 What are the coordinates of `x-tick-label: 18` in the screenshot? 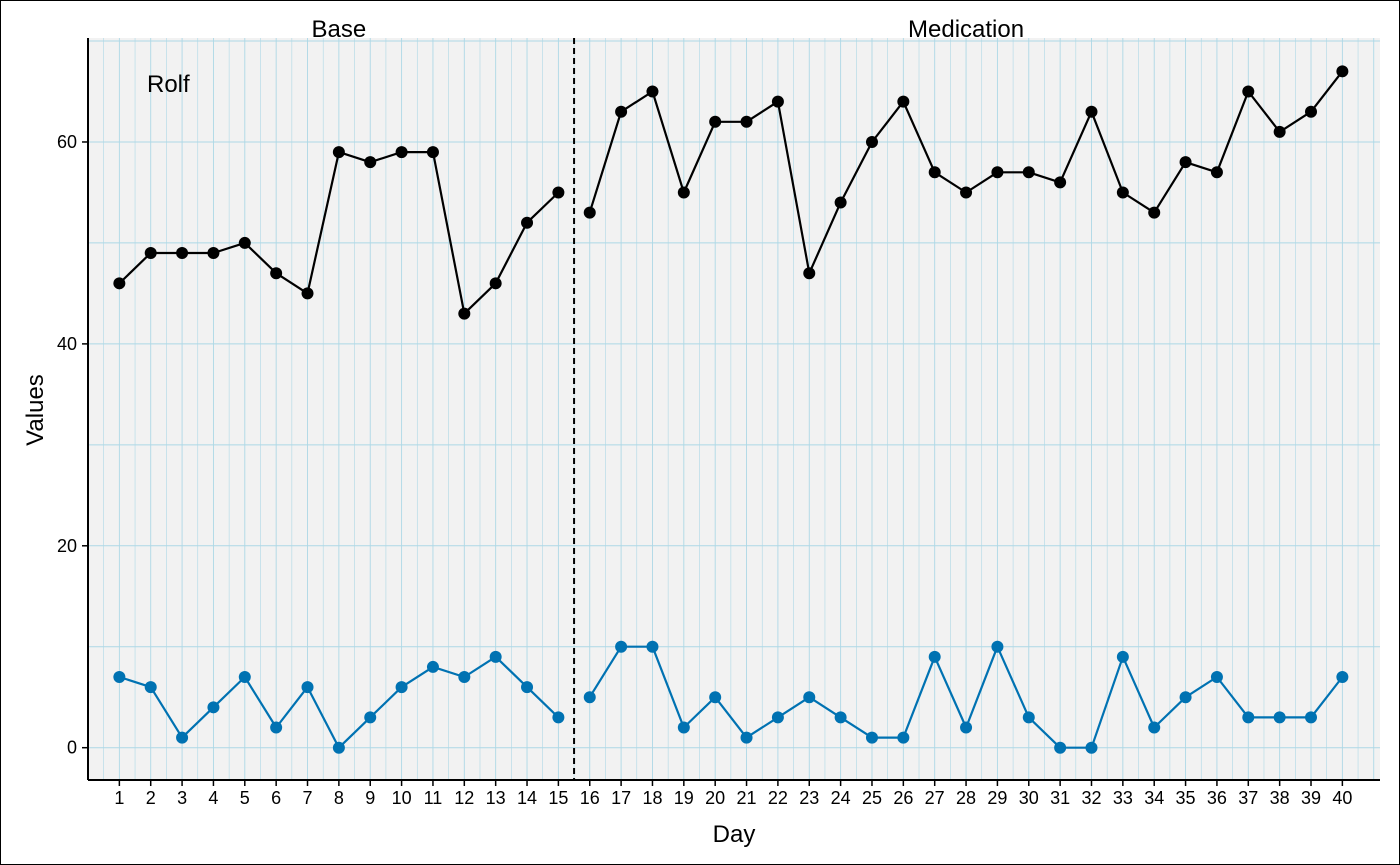 It's located at (652, 798).